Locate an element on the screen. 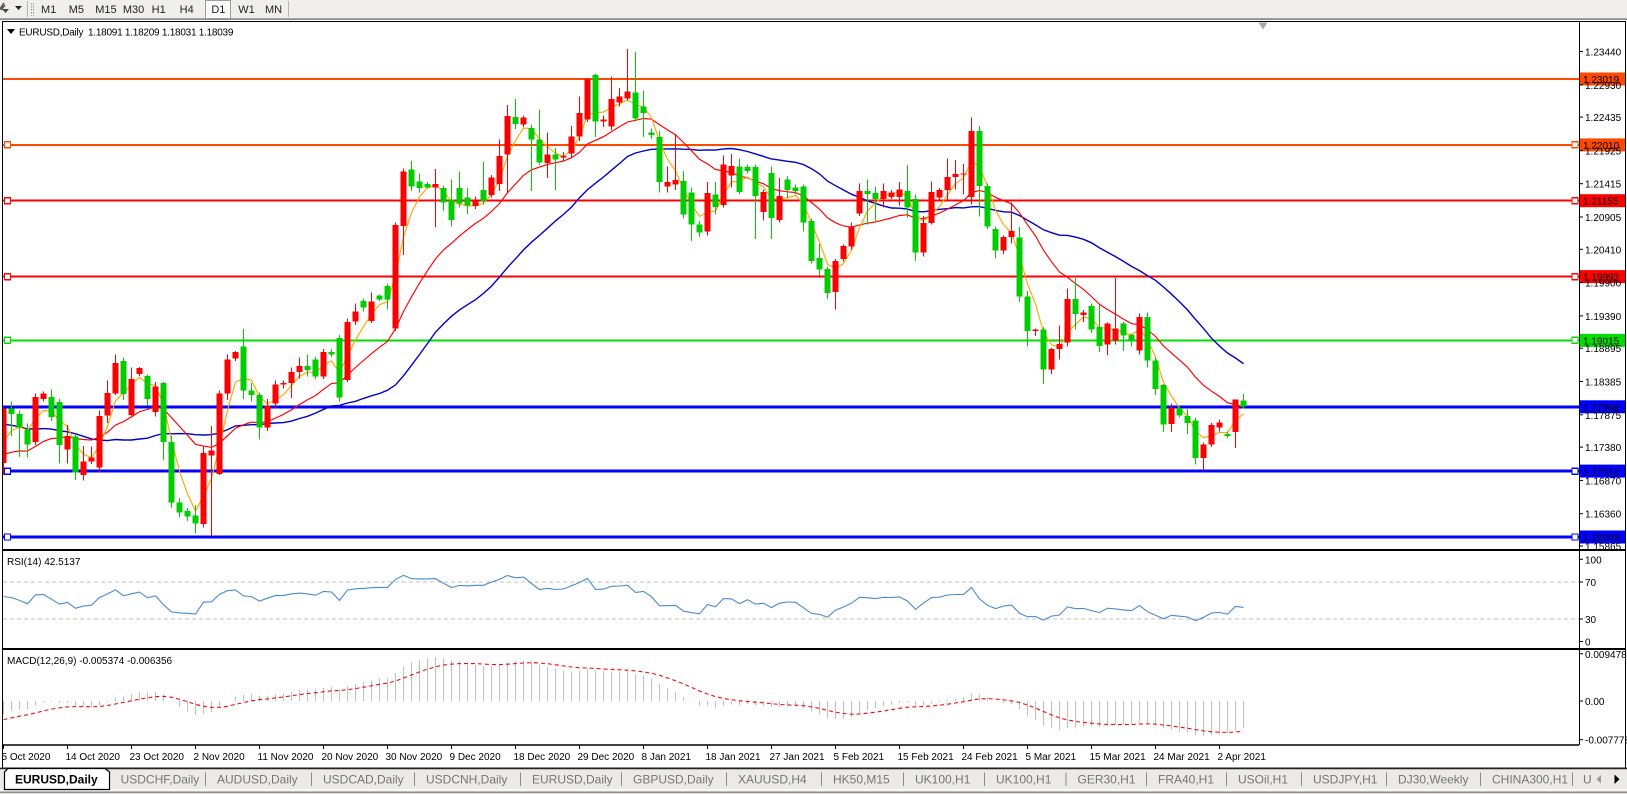  svg-text: 15 Feb 2021 is located at coordinates (926, 757).